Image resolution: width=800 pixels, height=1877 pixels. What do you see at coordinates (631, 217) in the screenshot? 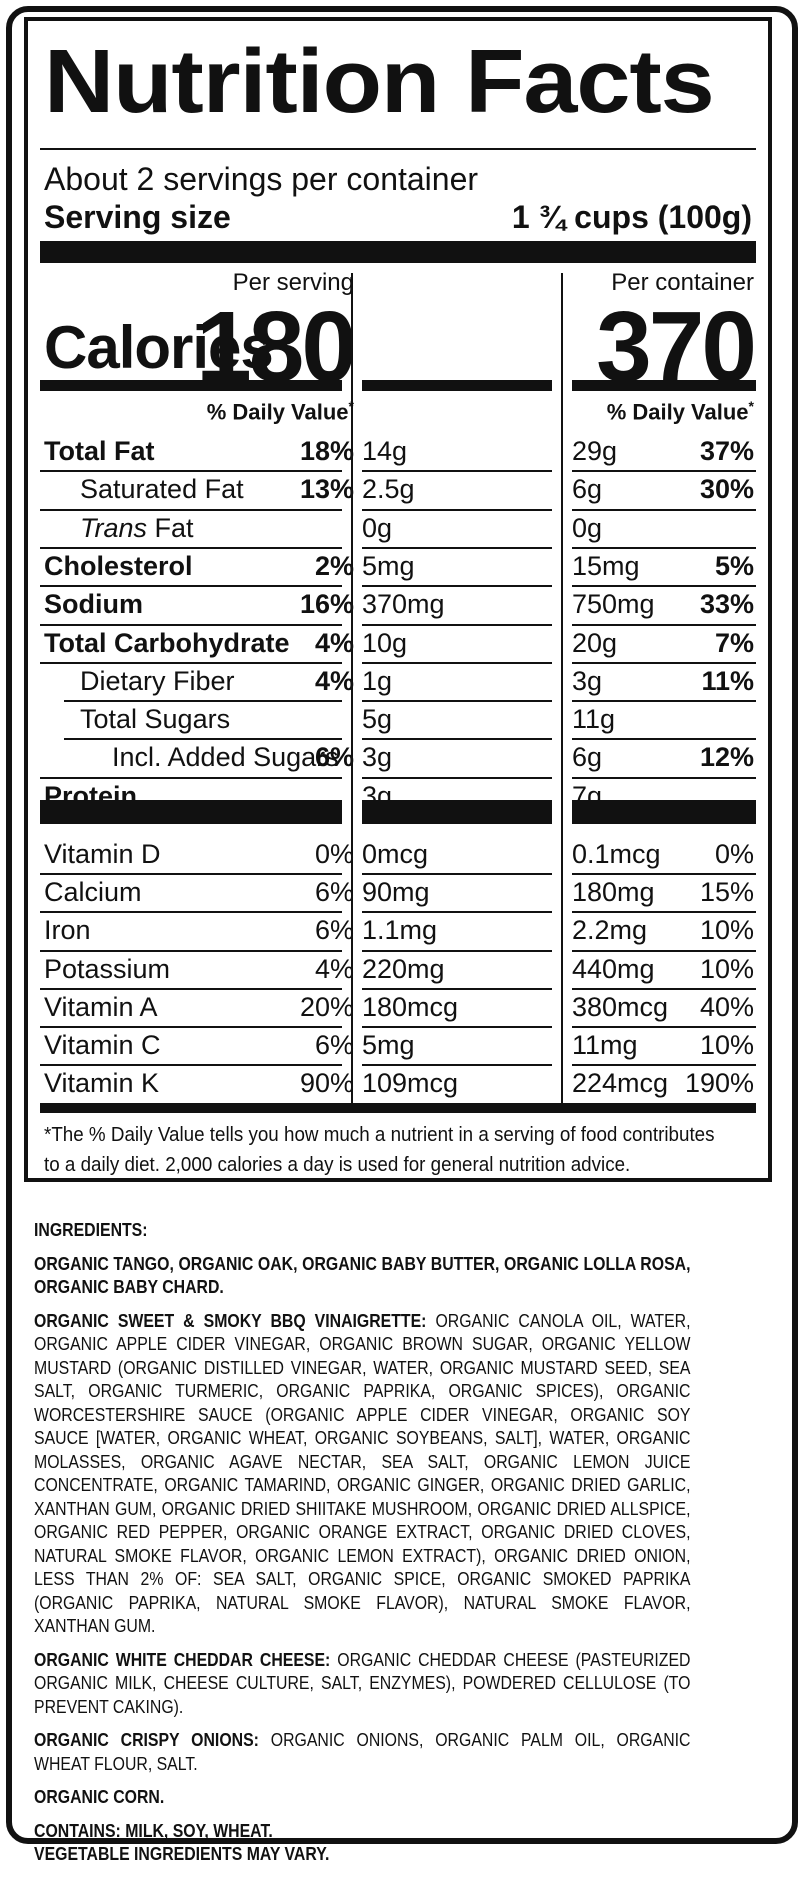
I see `serving-size-value: 1 ¾ cups (100g)` at bounding box center [631, 217].